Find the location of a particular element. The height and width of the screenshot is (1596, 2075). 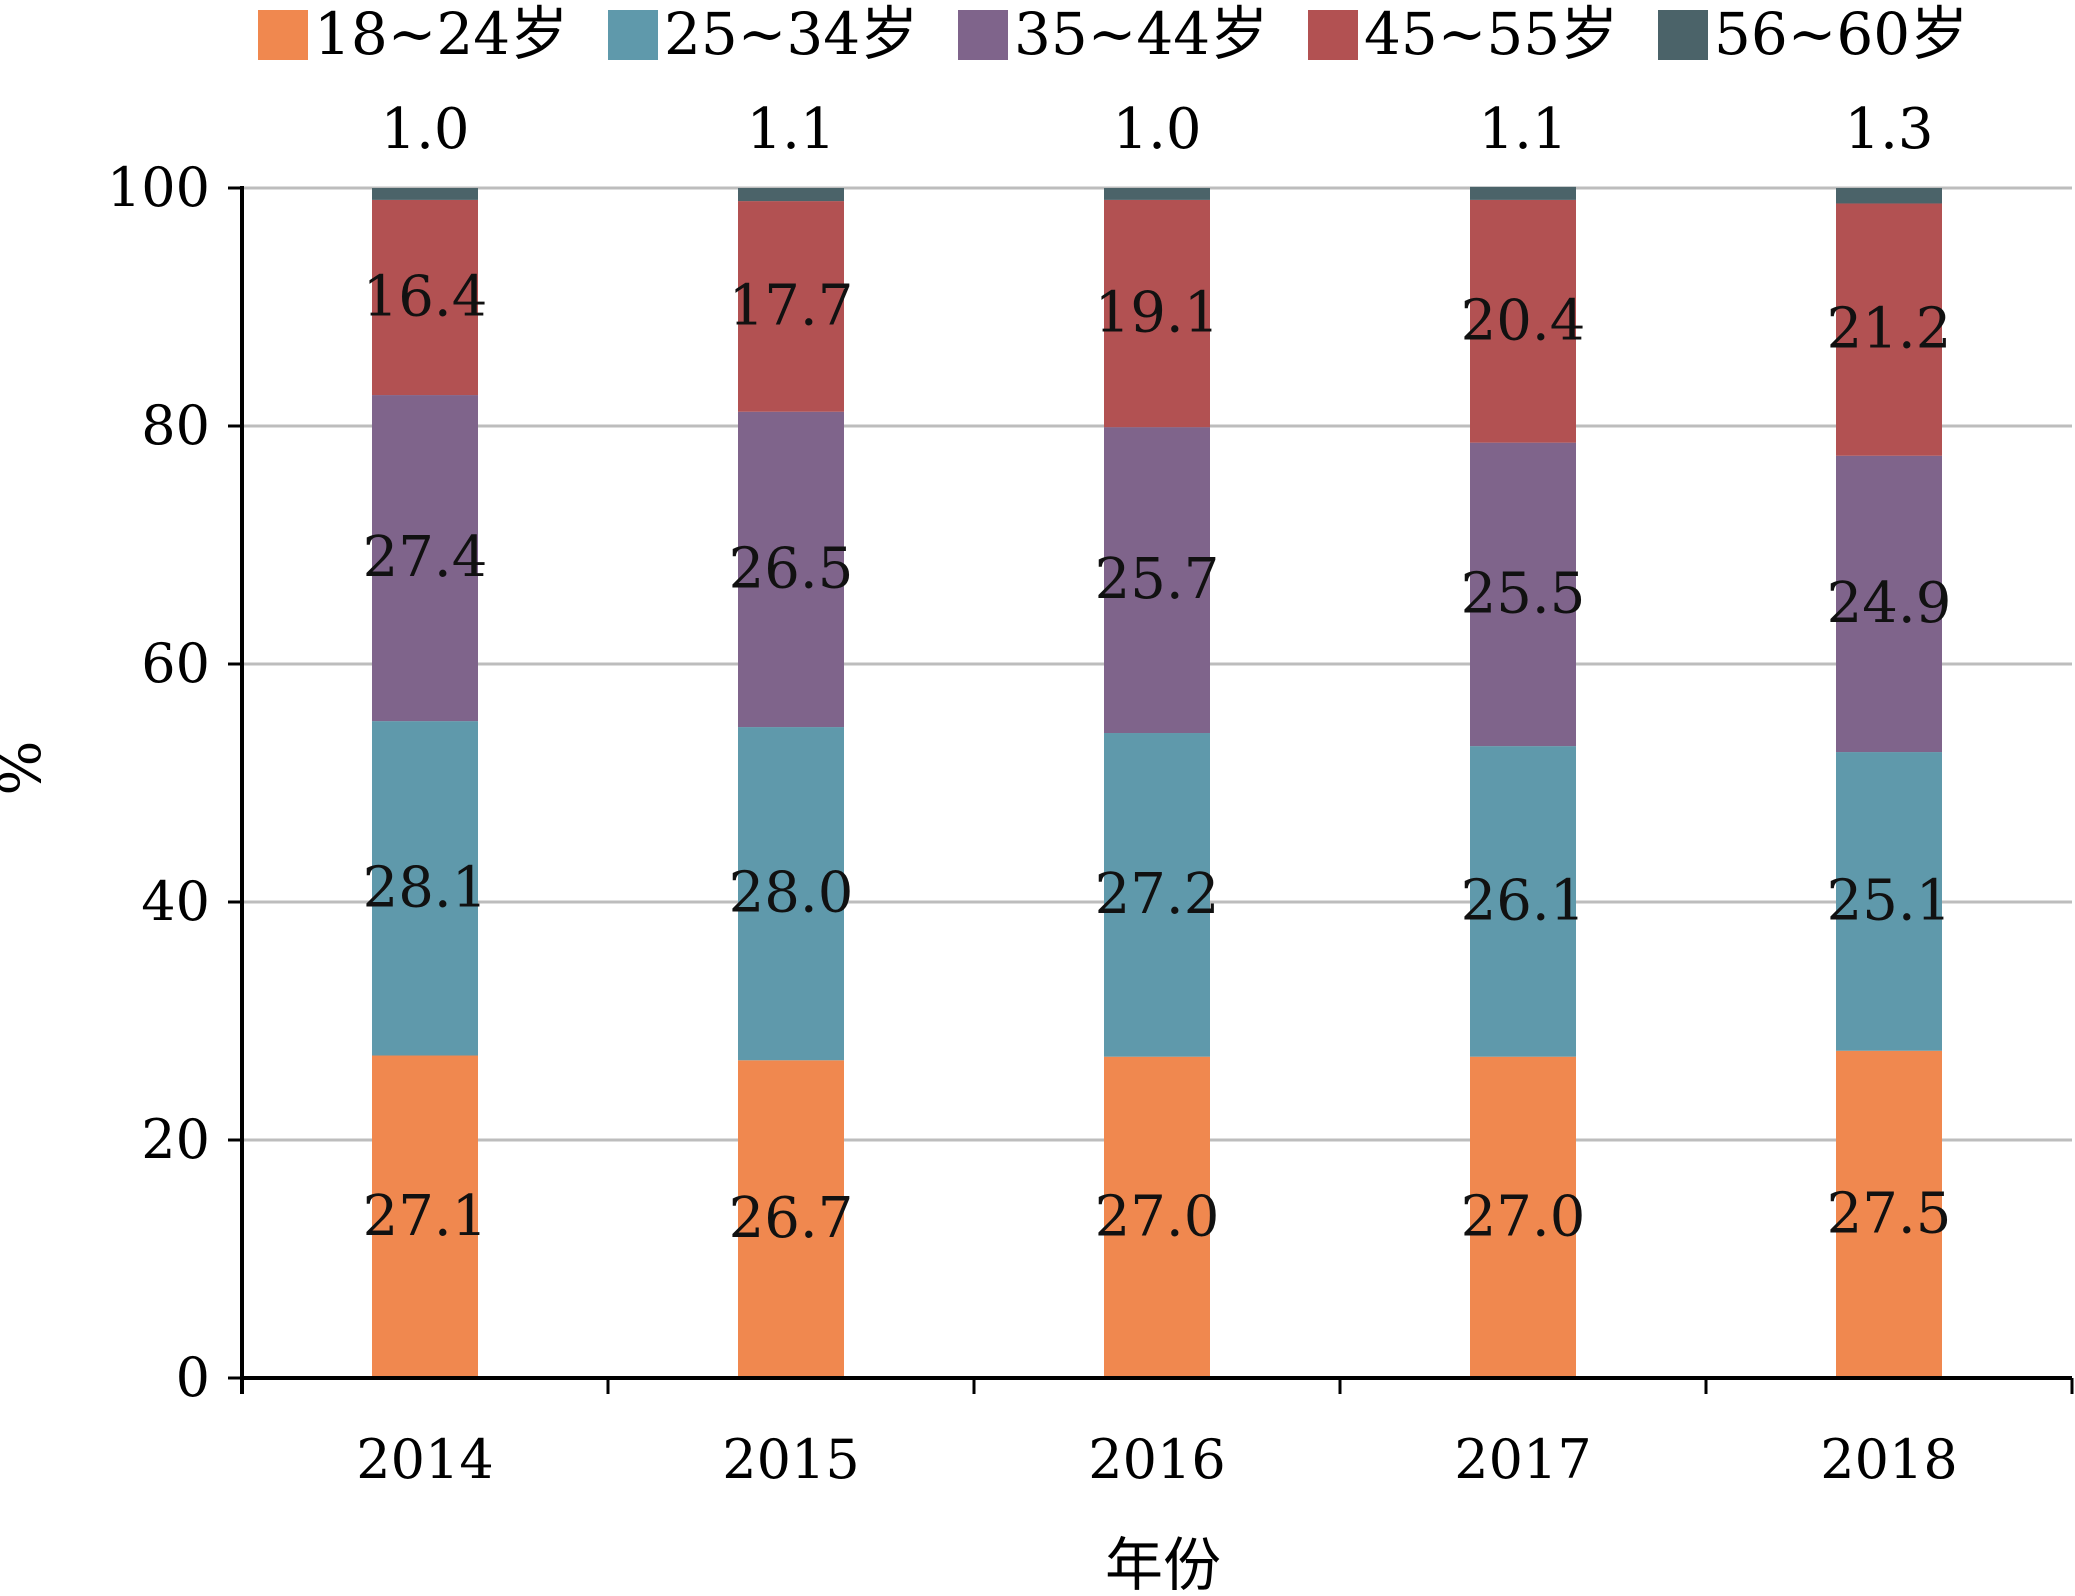

legend: 18~24岁 25~34岁 35~44岁 45~55岁 56~60岁 is located at coordinates (1113, 34).